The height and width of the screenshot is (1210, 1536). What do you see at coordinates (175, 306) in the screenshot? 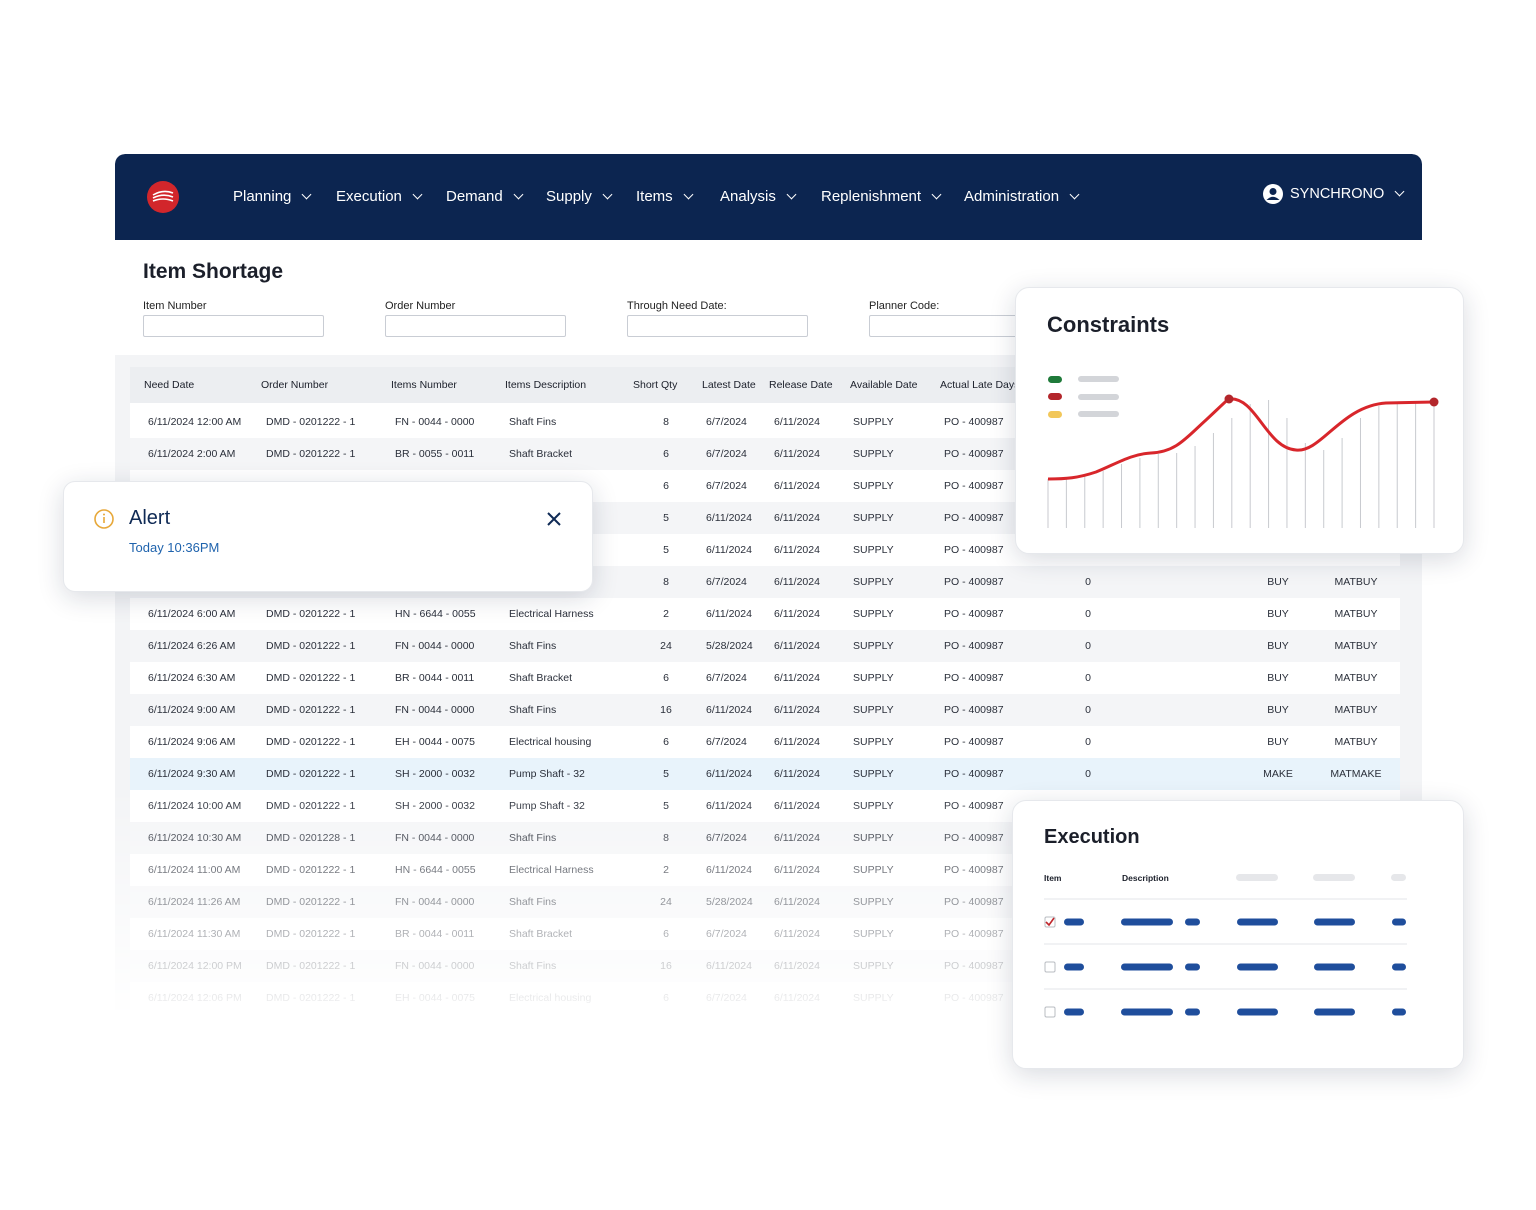
I see `filter-label: Item Number` at bounding box center [175, 306].